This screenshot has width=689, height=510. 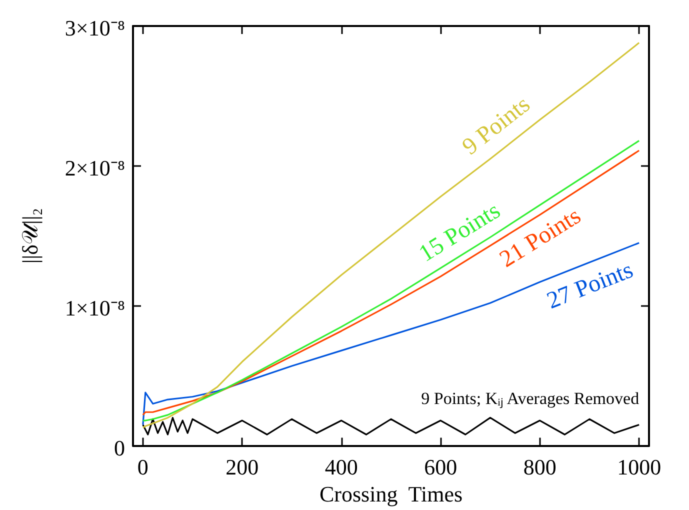 I want to click on y-tick-label: 0, so click(x=119, y=447).